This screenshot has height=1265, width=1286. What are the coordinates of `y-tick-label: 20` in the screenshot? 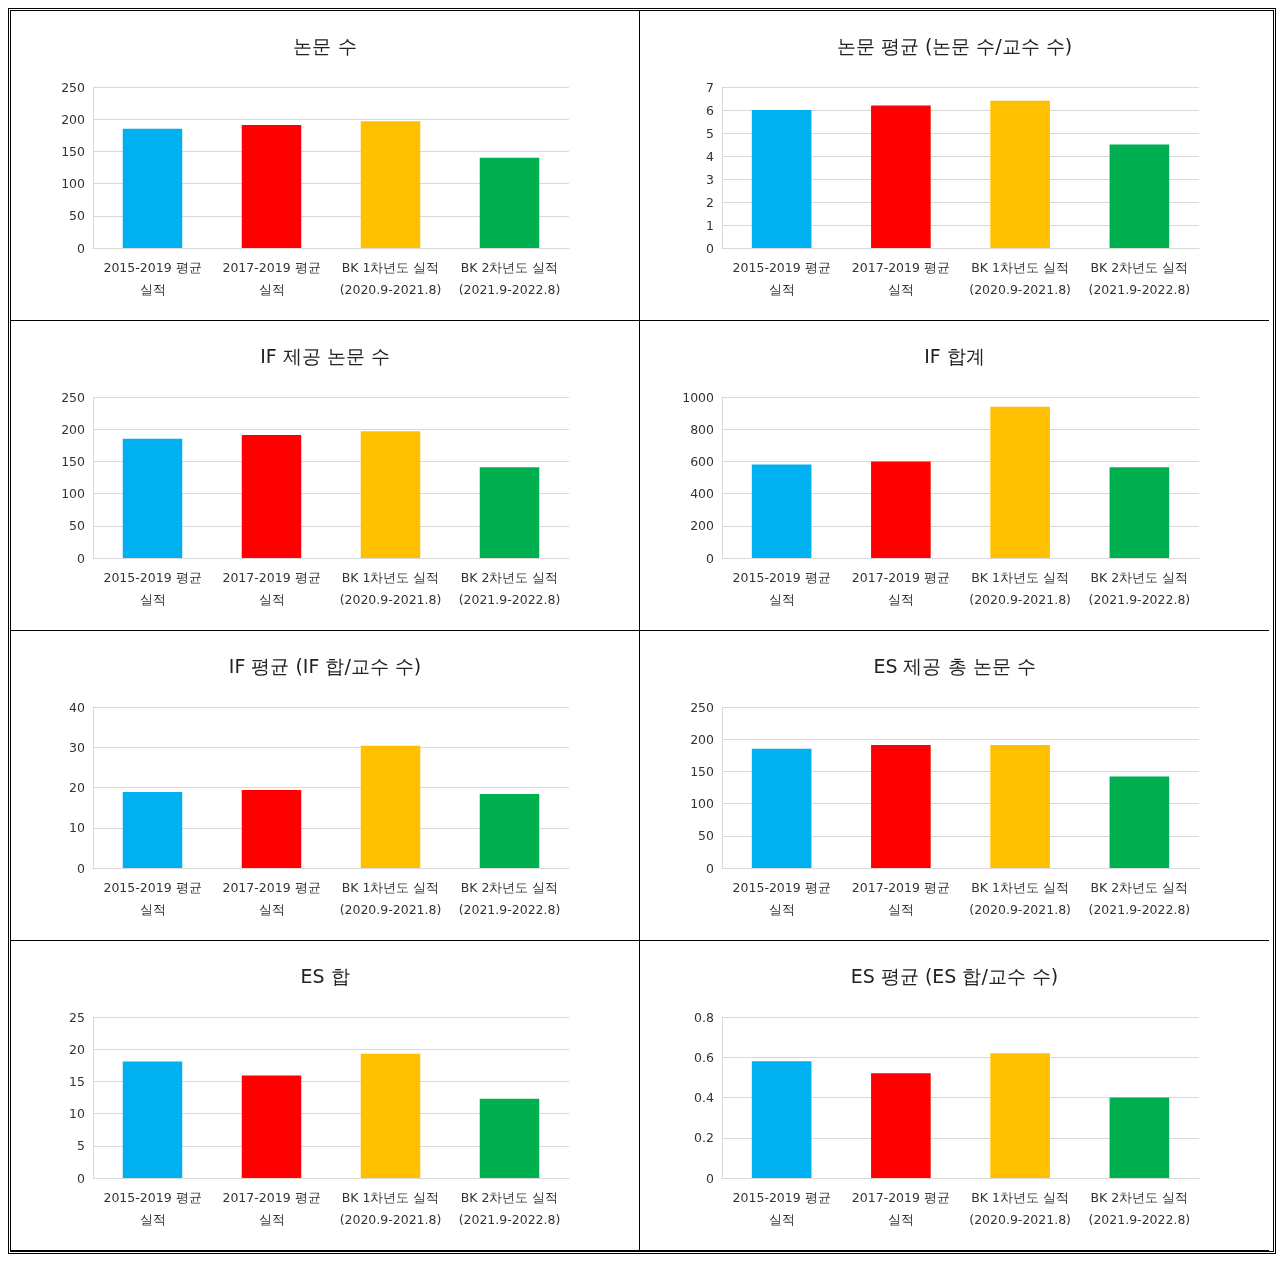 It's located at (77, 1049).